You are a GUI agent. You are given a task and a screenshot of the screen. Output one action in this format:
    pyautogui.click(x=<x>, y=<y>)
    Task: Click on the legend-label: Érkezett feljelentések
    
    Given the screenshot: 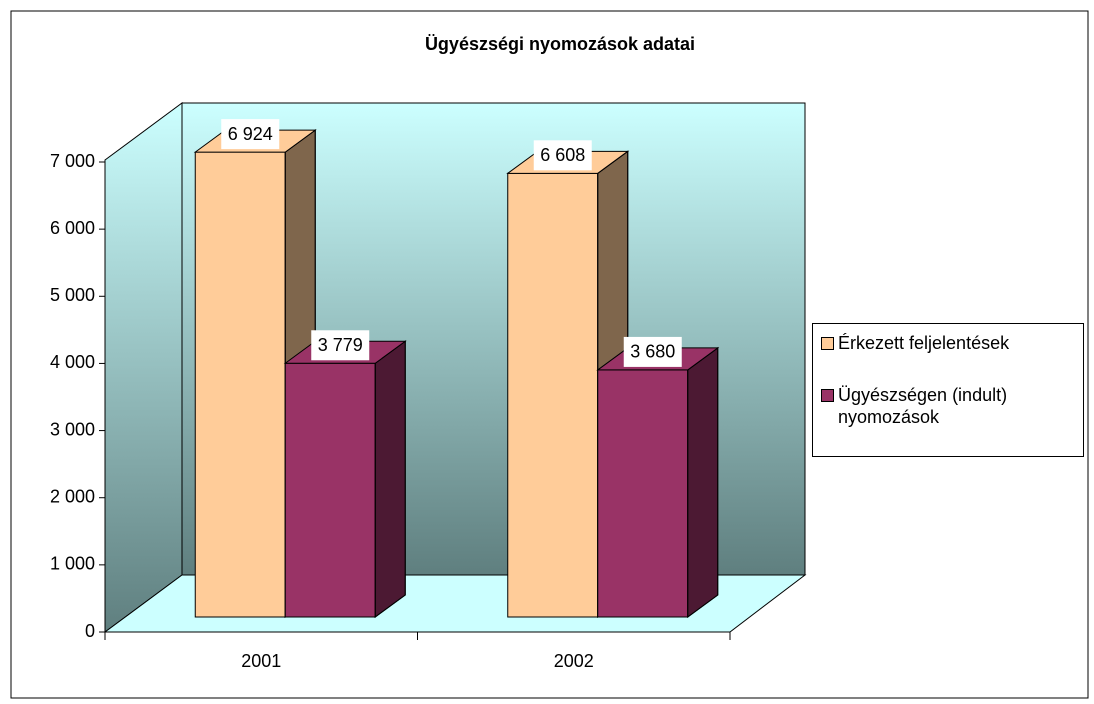 What is the action you would take?
    pyautogui.click(x=924, y=343)
    